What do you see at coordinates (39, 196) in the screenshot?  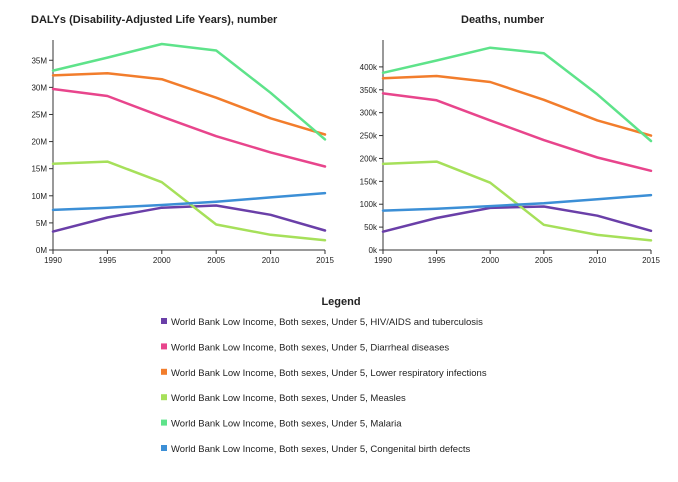 I see `y-tick-label: 10M` at bounding box center [39, 196].